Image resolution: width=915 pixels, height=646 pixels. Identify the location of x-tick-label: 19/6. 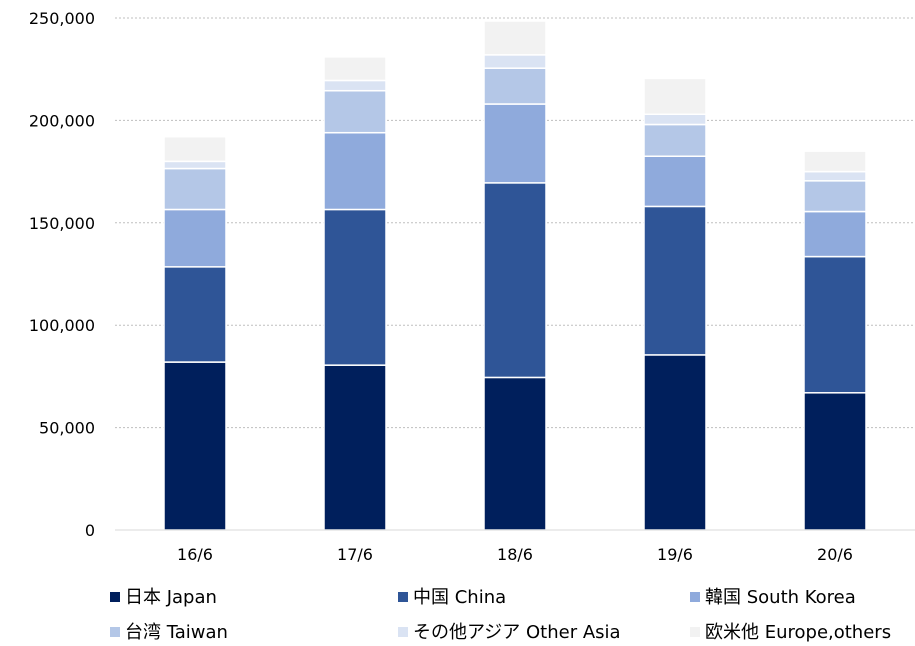
(675, 554).